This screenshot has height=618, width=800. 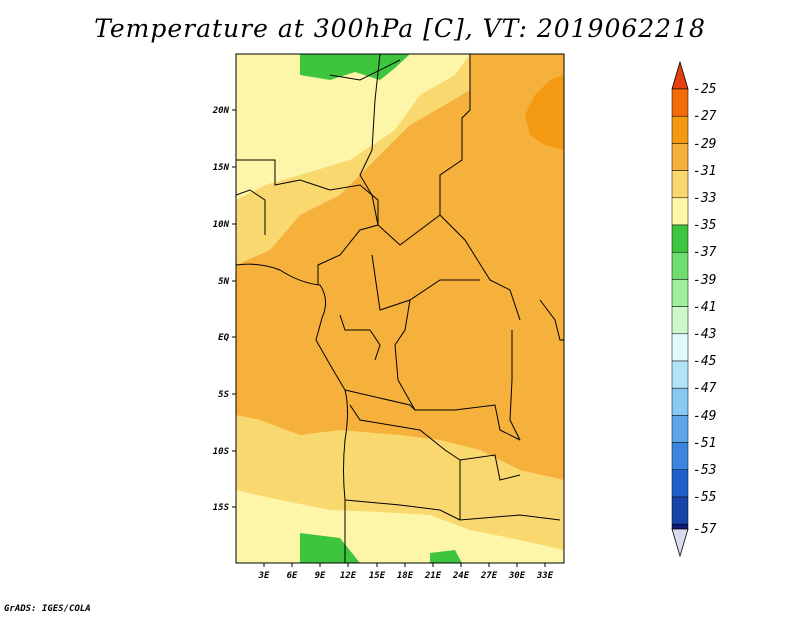 I want to click on colorbar-label-m51: -51, so click(x=704, y=443).